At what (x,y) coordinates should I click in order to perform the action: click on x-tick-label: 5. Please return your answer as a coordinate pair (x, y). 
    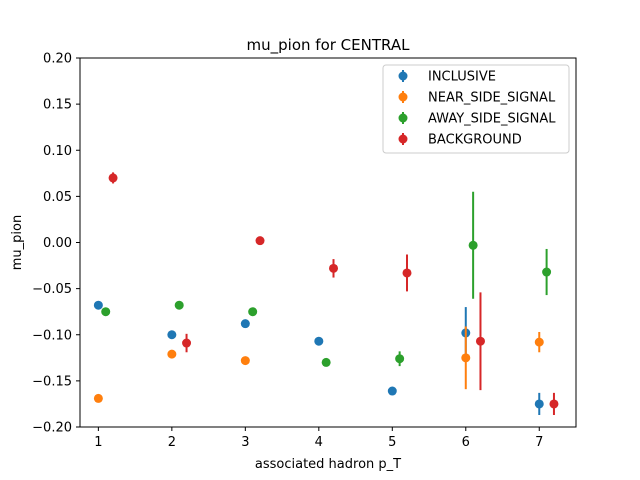
    Looking at the image, I should click on (392, 442).